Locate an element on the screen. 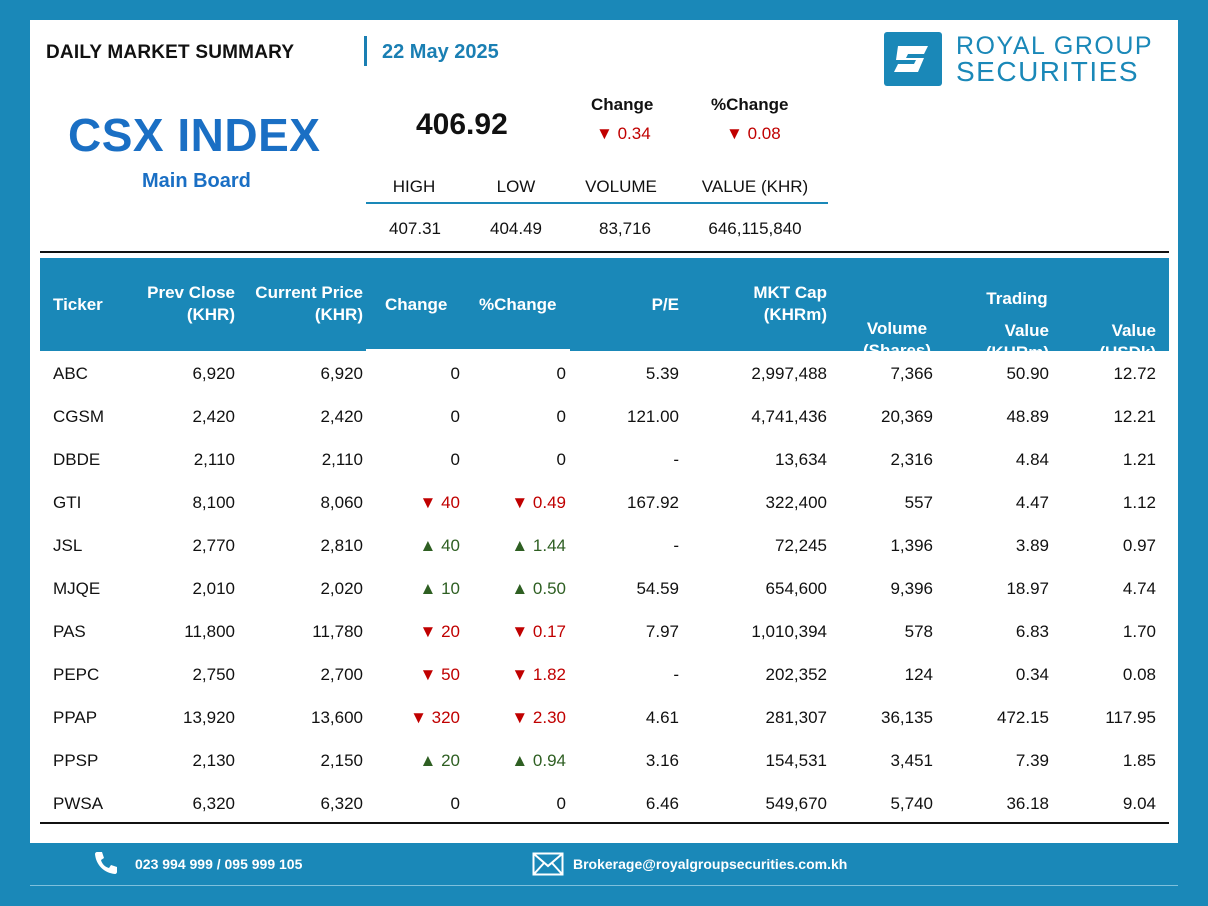 The image size is (1208, 906). stat-low: 404.49 is located at coordinates (516, 228).